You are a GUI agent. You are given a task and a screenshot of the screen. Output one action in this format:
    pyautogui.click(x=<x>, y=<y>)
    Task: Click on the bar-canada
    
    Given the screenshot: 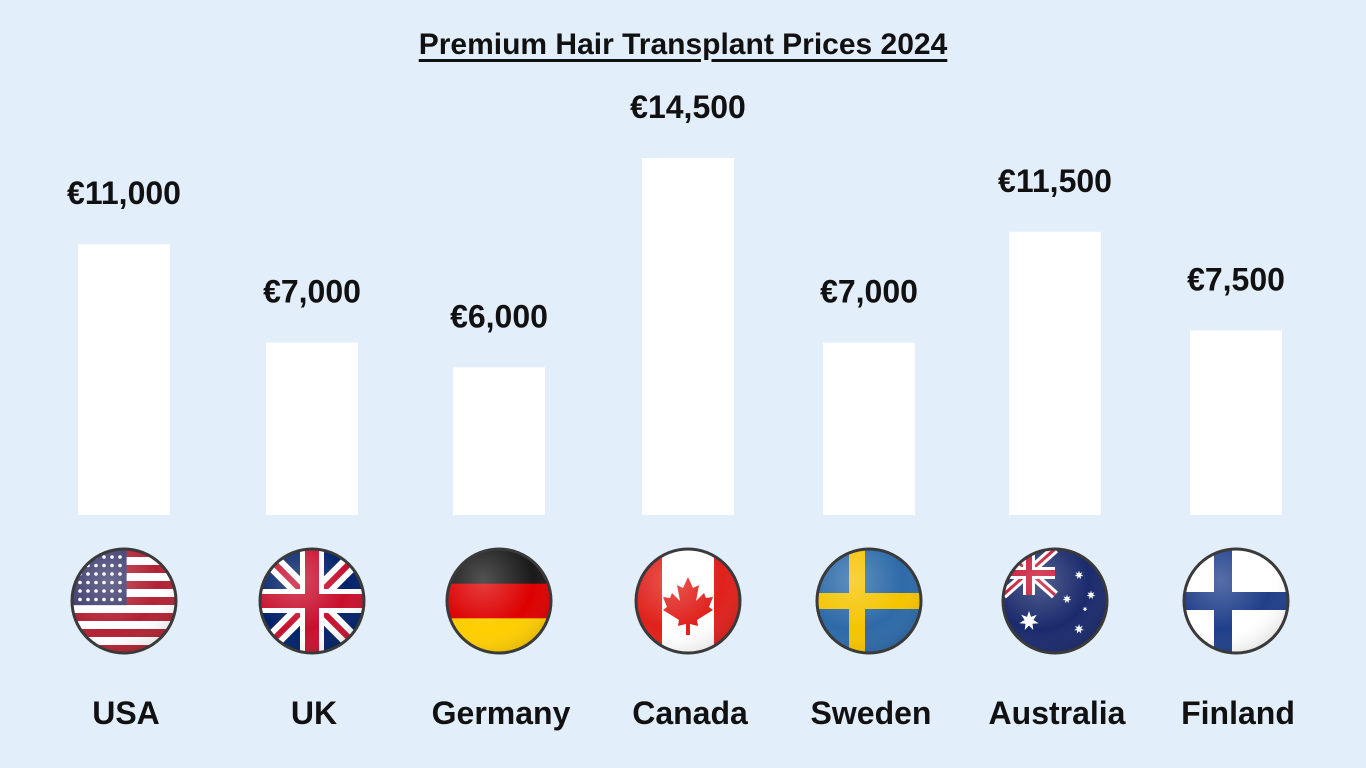 What is the action you would take?
    pyautogui.click(x=688, y=336)
    